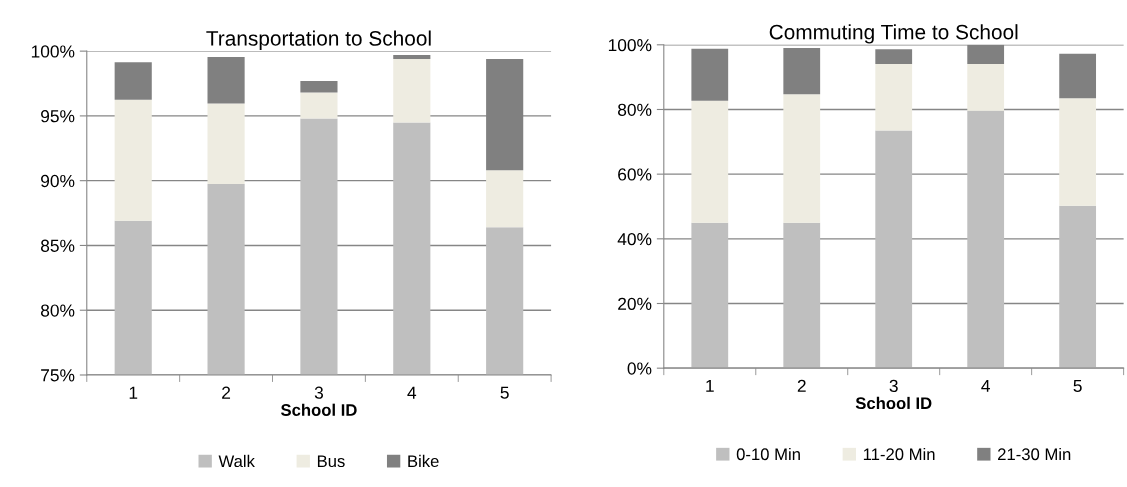 The width and height of the screenshot is (1127, 487). I want to click on chart-title: Transportation to School, so click(318, 40).